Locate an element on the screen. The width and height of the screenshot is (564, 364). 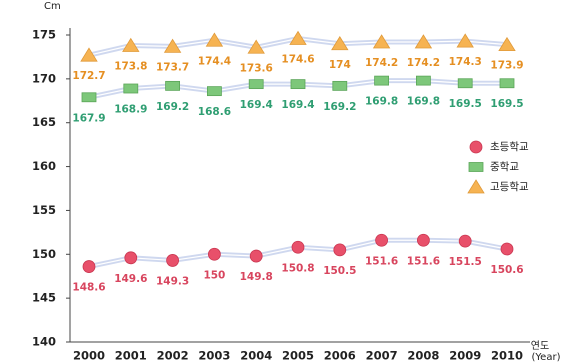
data-label: 149.3 is located at coordinates (172, 281).